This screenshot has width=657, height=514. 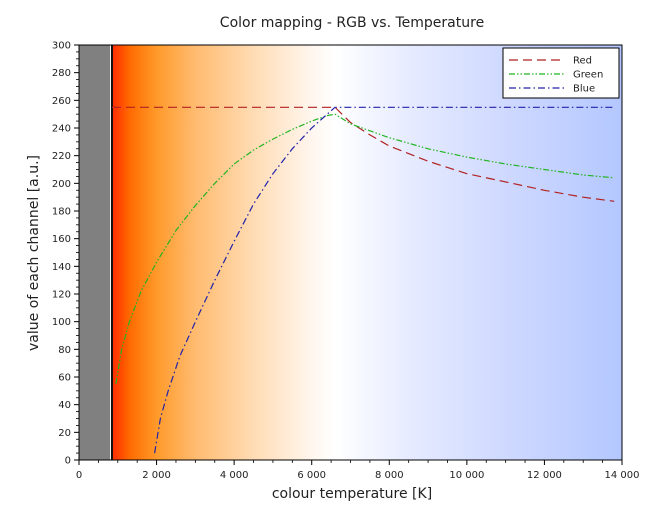 I want to click on legend-label-blue: Blue, so click(x=584, y=89).